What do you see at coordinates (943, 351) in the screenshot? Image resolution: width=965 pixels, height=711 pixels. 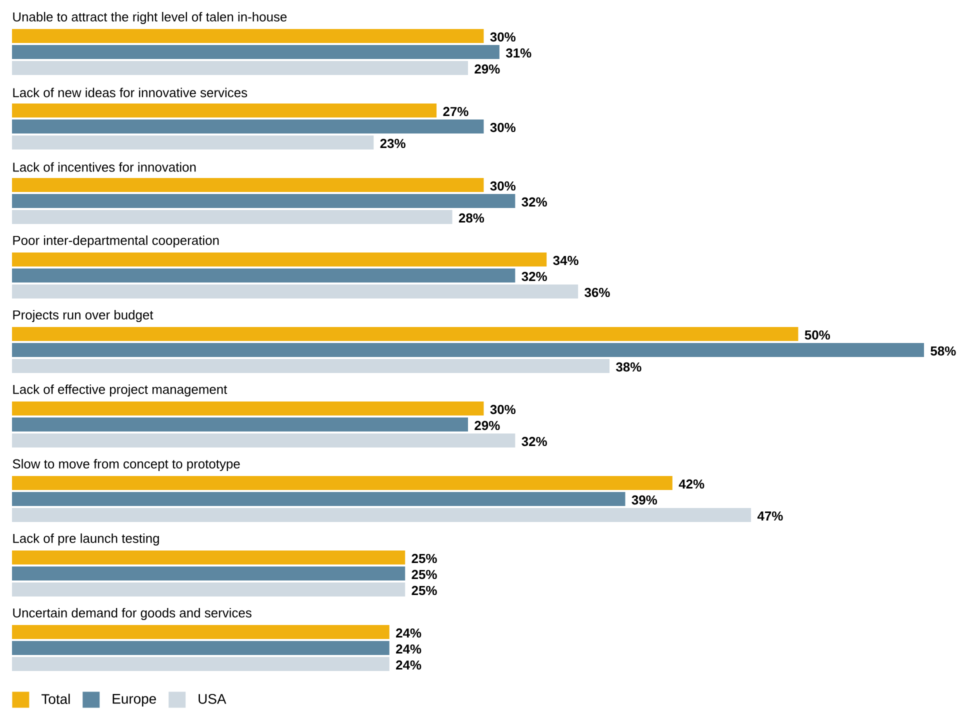 I see `data-label: 58%` at bounding box center [943, 351].